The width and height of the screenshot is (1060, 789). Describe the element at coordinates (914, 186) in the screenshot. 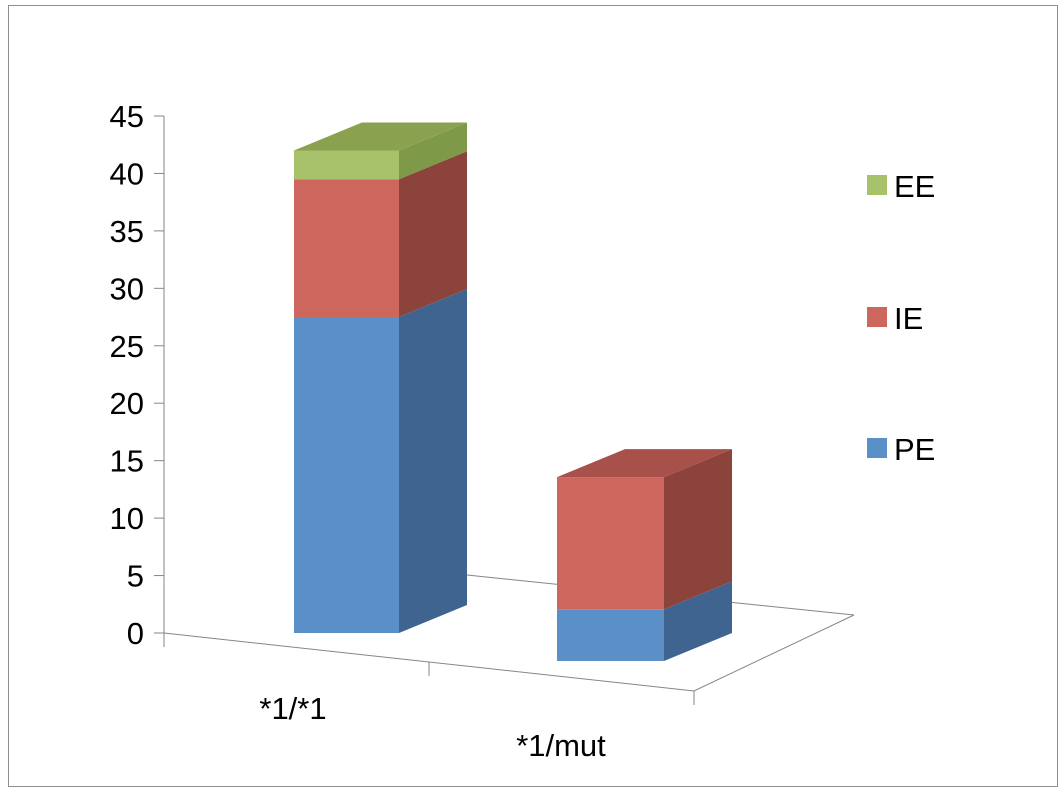

I see `legend-label-ee: EE` at that location.